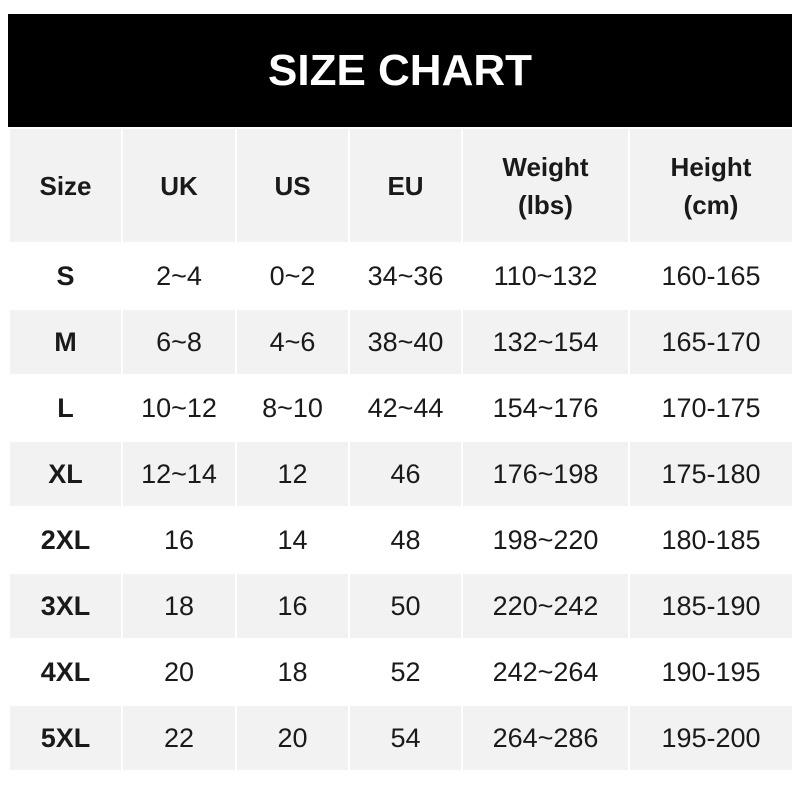 This screenshot has width=800, height=800. Describe the element at coordinates (65, 474) in the screenshot. I see `size-cell: XL` at that location.